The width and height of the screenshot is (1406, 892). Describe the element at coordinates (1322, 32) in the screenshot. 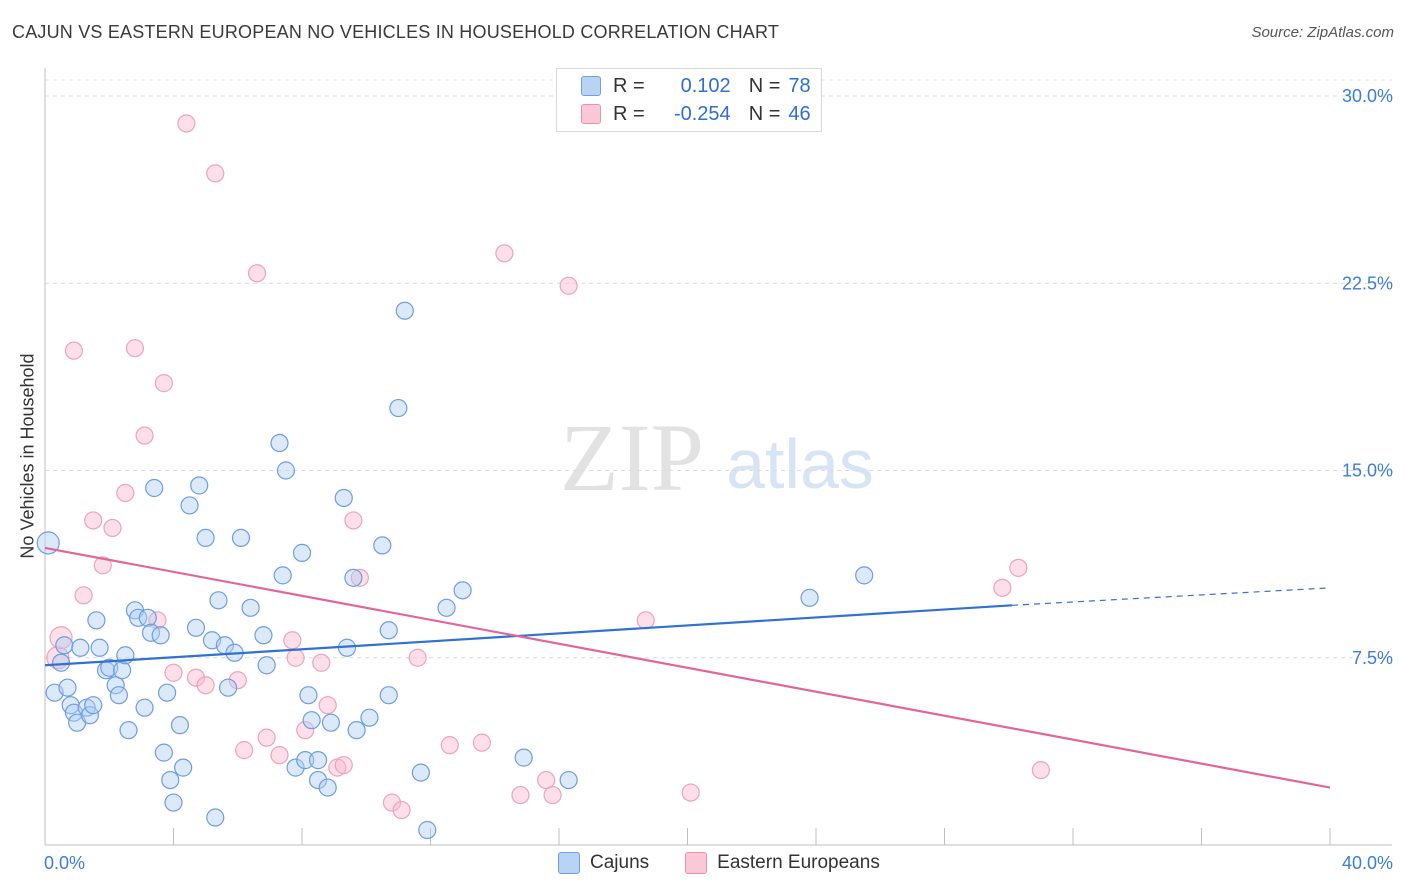

I see `source-label: Source: ZipAtlas.com` at that location.